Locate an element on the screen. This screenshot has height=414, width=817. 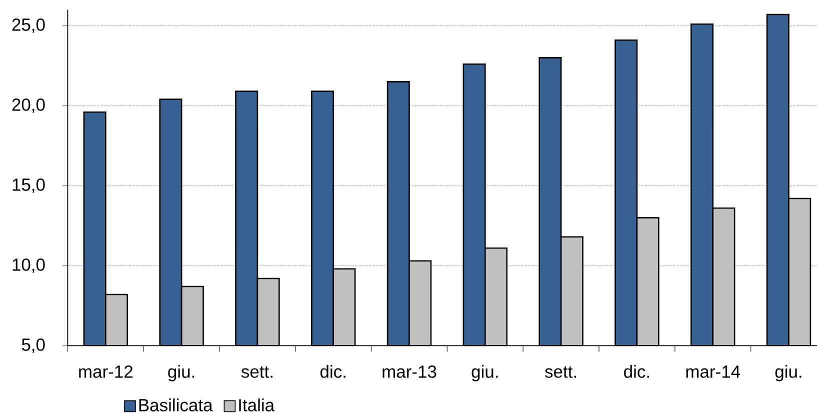
y-tick-label: 5,0 is located at coordinates (33, 345).